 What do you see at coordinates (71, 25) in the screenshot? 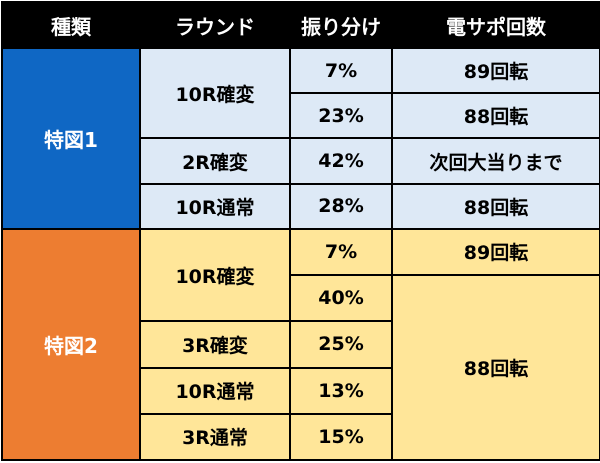
I see `header-type: 種類` at bounding box center [71, 25].